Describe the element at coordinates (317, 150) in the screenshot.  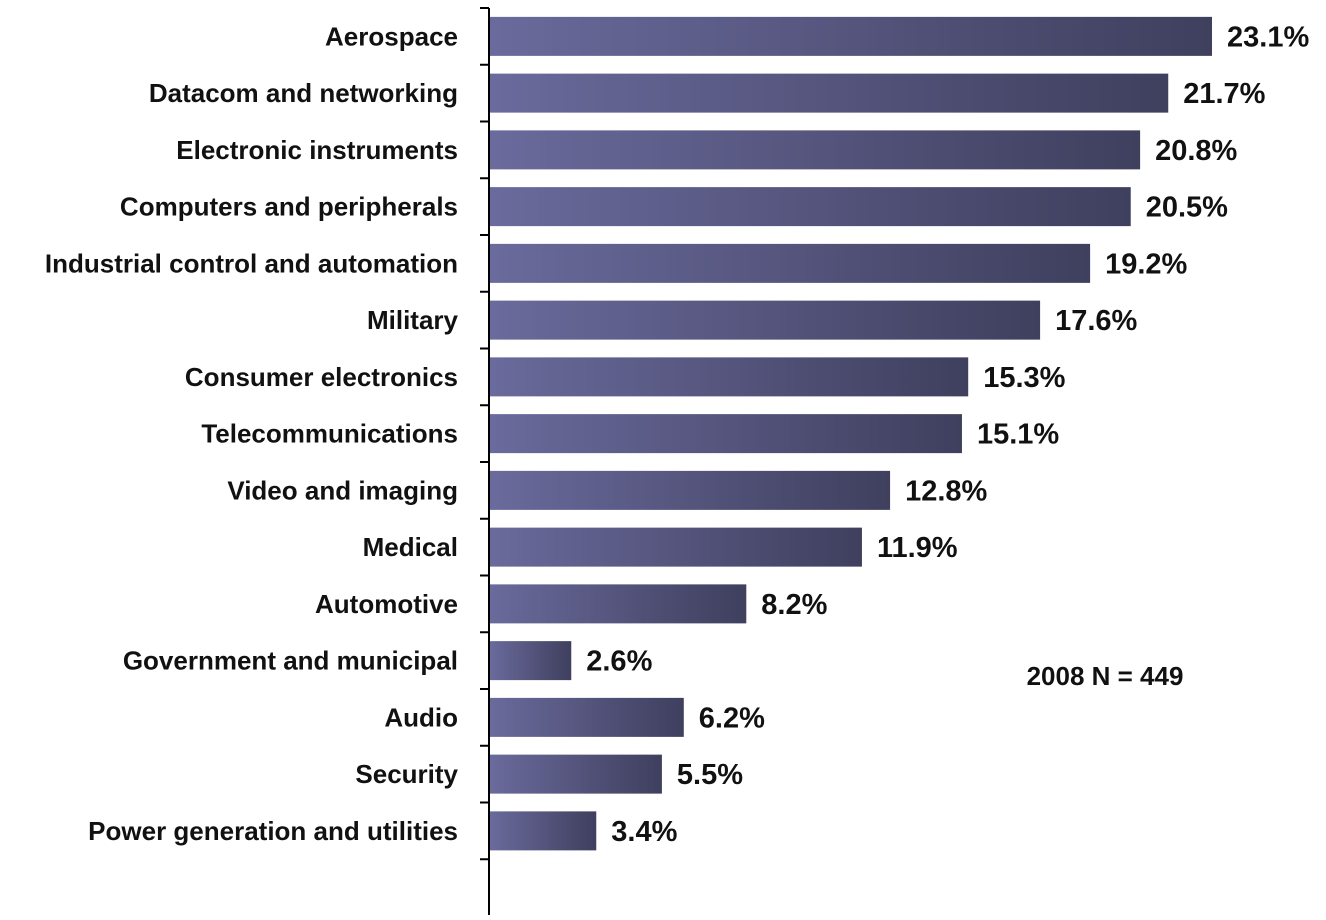
I see `category-label: Electronic instruments` at that location.